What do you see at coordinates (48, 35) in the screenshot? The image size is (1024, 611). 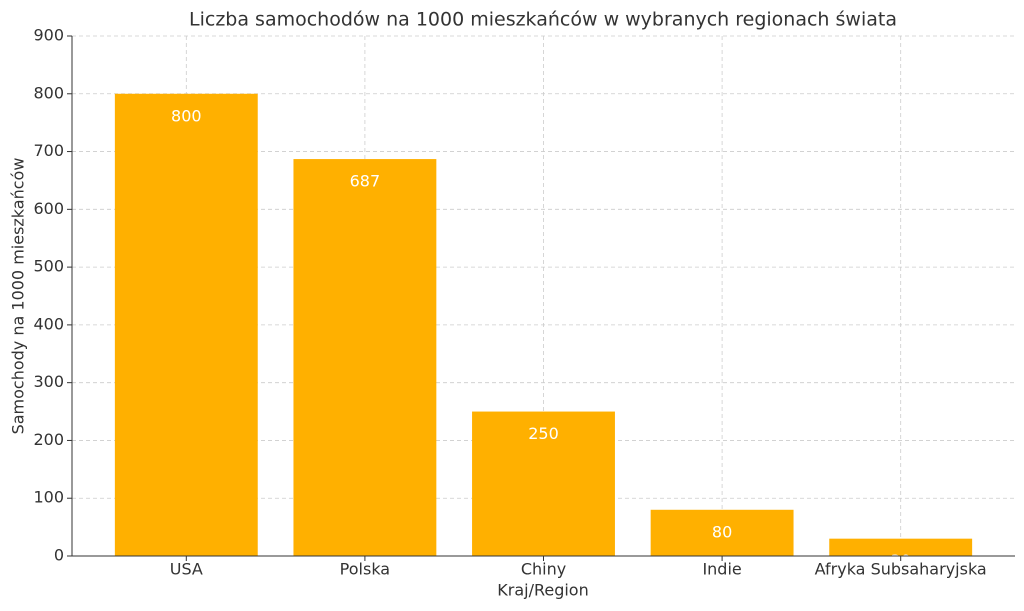 I see `y-tick-label: 900` at bounding box center [48, 35].